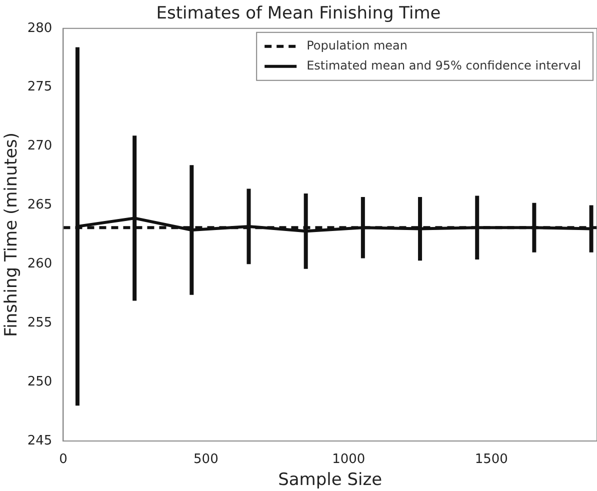 The image size is (597, 491). I want to click on y-tick-label: 280, so click(39, 28).